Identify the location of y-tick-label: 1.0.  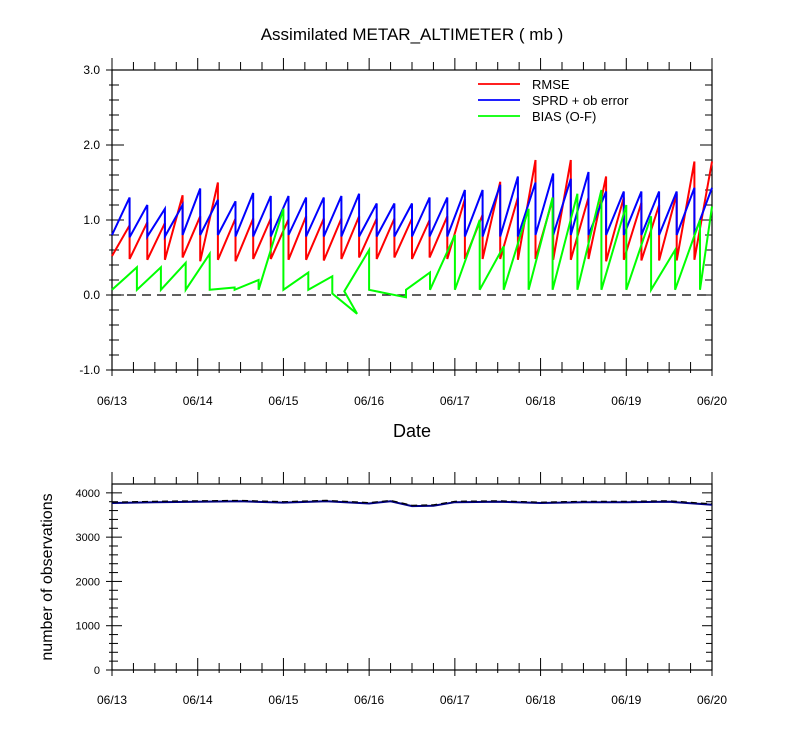
(91, 220).